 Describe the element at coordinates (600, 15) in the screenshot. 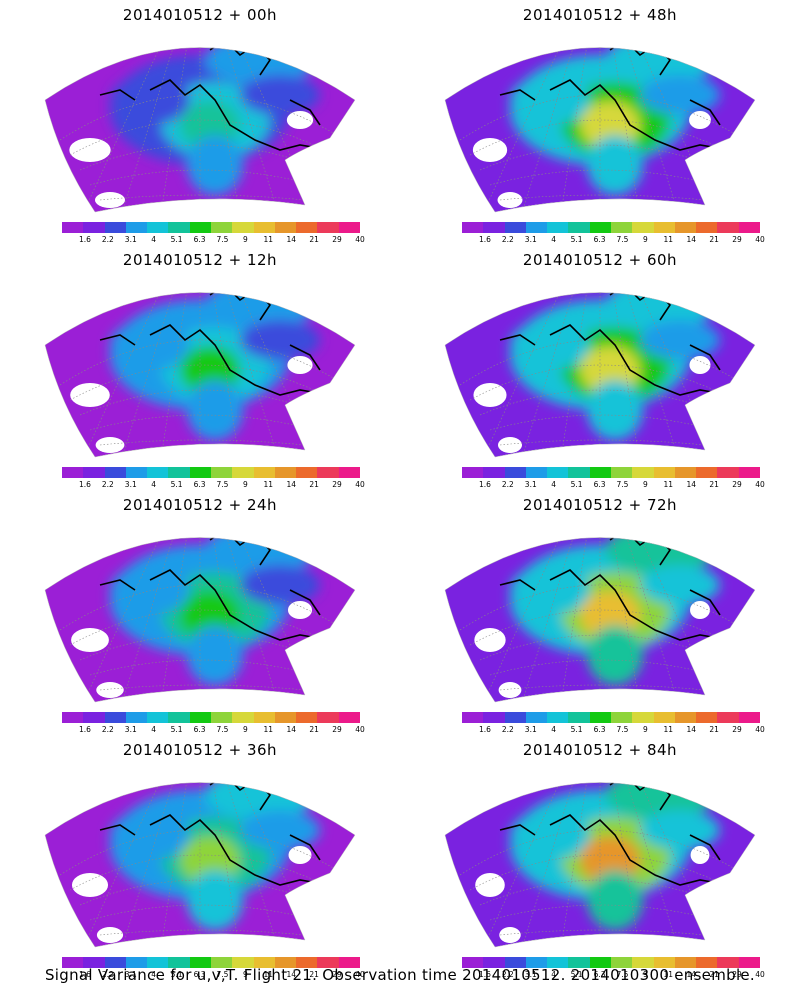

I see `panel-title: 2014010512 + 48h` at that location.